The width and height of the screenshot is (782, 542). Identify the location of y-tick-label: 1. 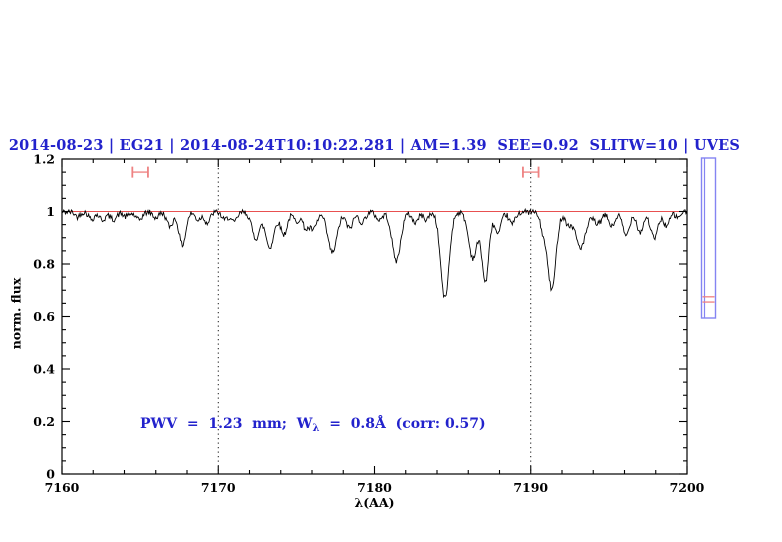
(50, 211).